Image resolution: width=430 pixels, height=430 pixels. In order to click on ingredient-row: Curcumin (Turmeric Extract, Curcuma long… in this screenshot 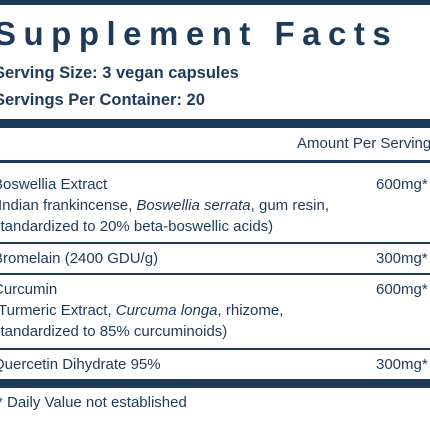, I will do `click(215, 310)`.